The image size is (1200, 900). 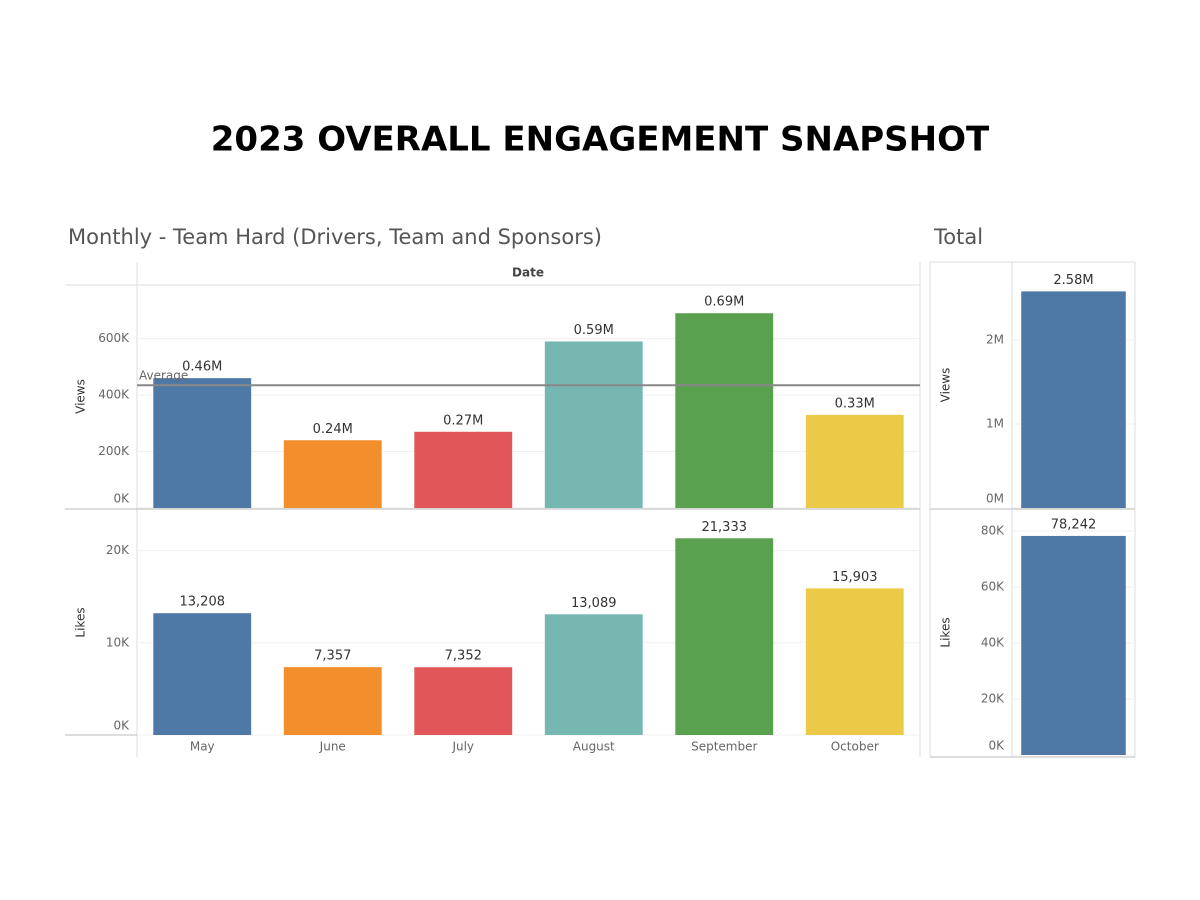 What do you see at coordinates (724, 302) in the screenshot?
I see `value-label: 0.69M` at bounding box center [724, 302].